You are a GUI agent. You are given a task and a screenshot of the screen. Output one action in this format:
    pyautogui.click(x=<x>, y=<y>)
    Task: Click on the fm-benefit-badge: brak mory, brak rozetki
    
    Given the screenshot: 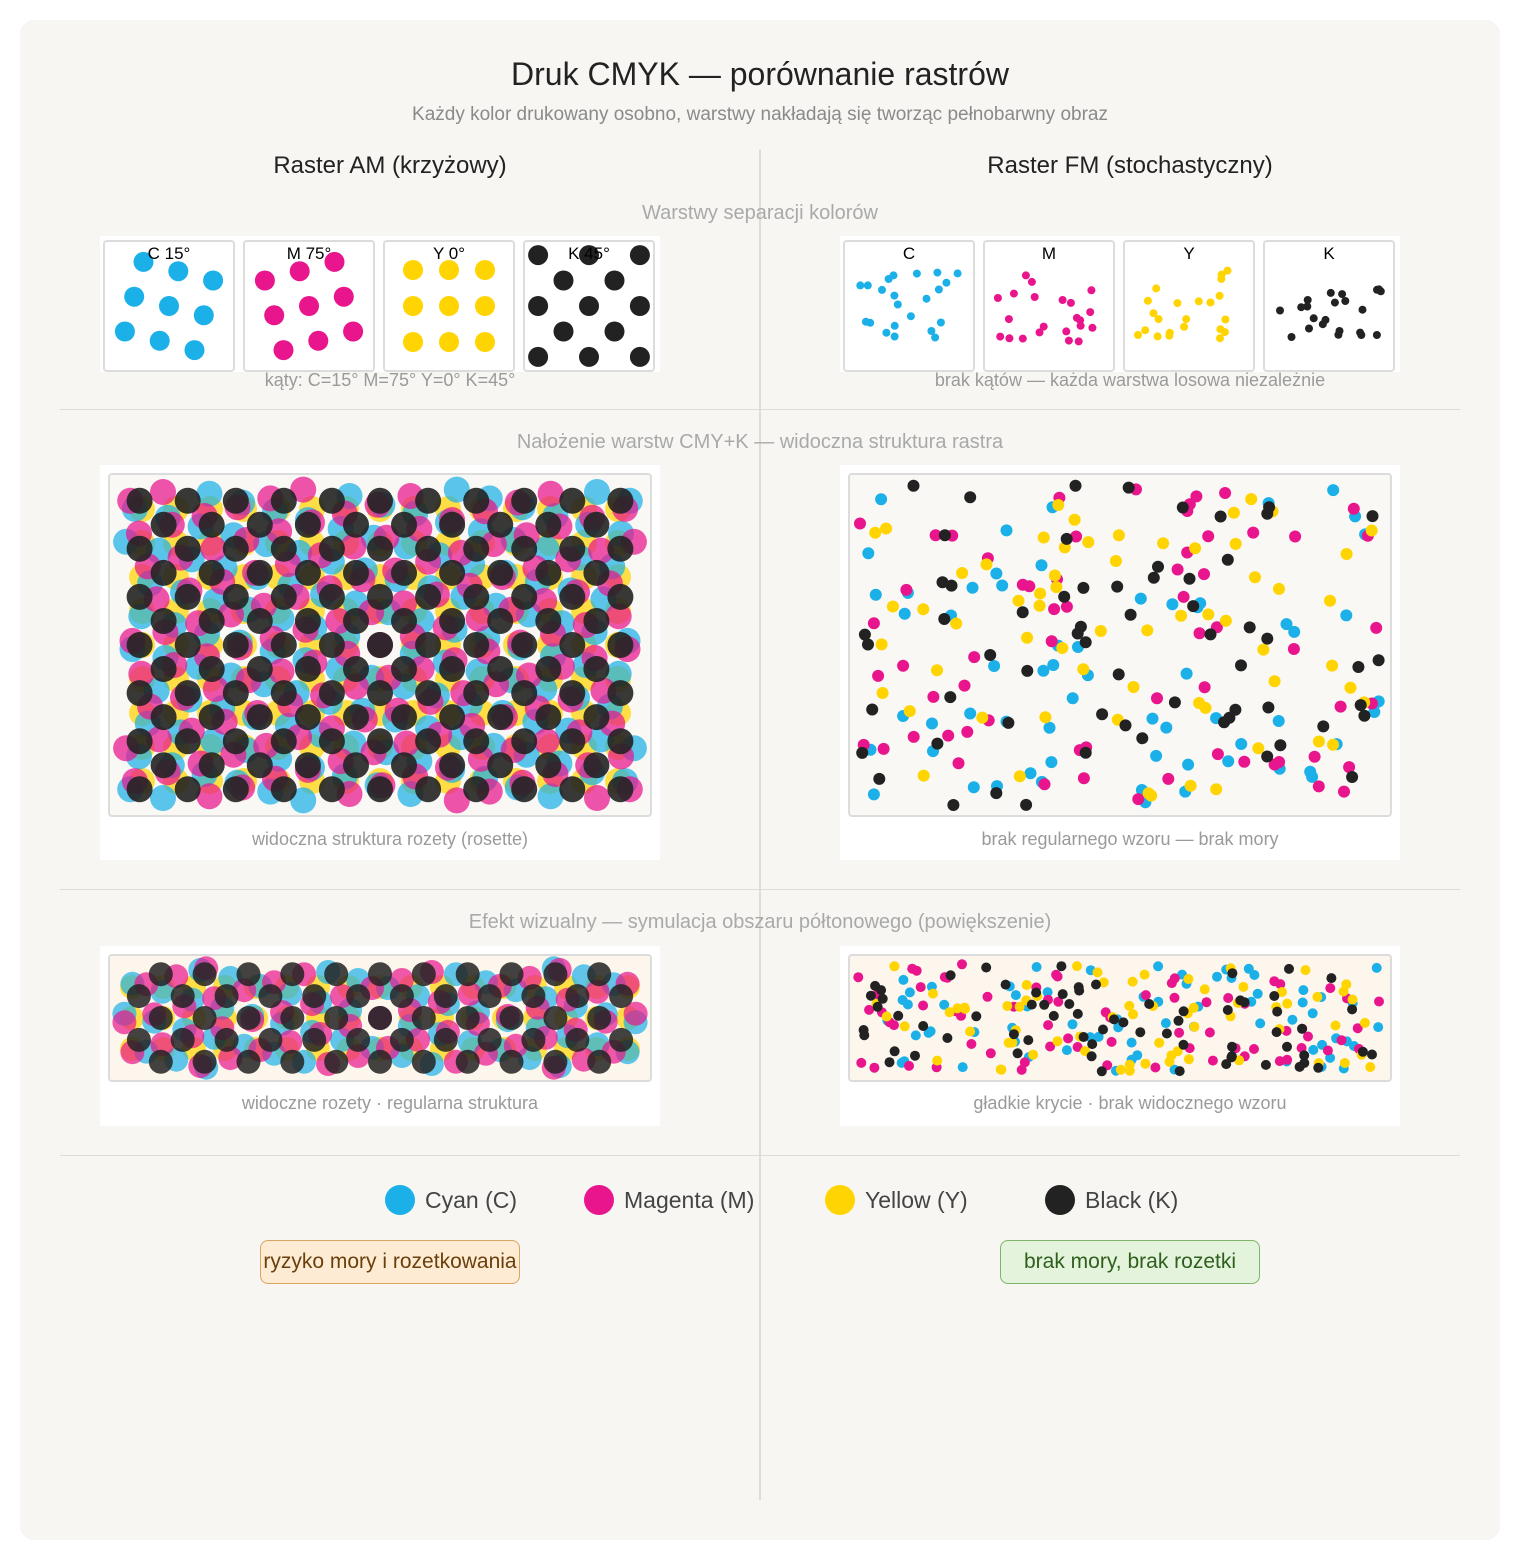 What is the action you would take?
    pyautogui.click(x=1130, y=1262)
    